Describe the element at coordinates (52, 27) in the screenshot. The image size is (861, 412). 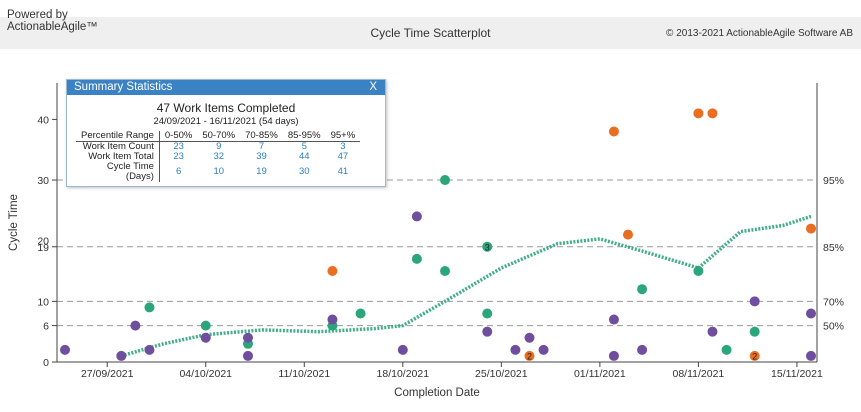
I see `powered-by-line2: ActionableAgile™` at that location.